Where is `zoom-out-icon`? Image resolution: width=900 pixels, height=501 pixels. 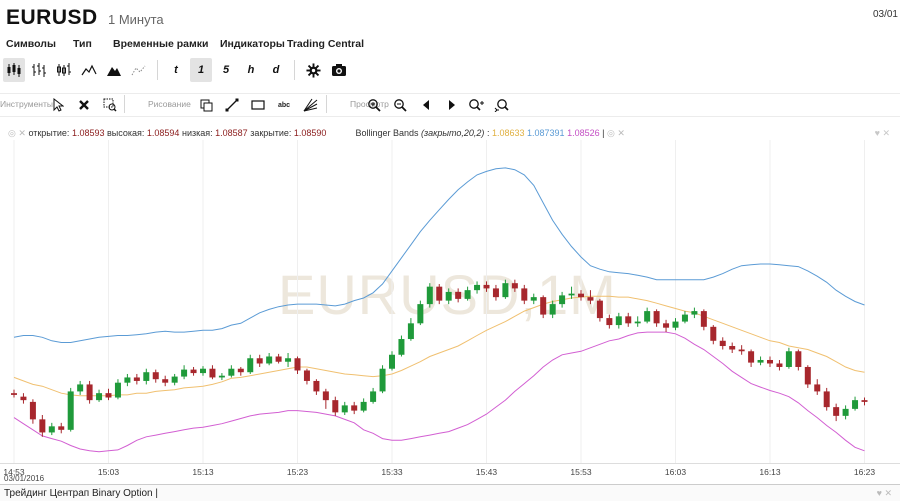 zoom-out-icon is located at coordinates (400, 105).